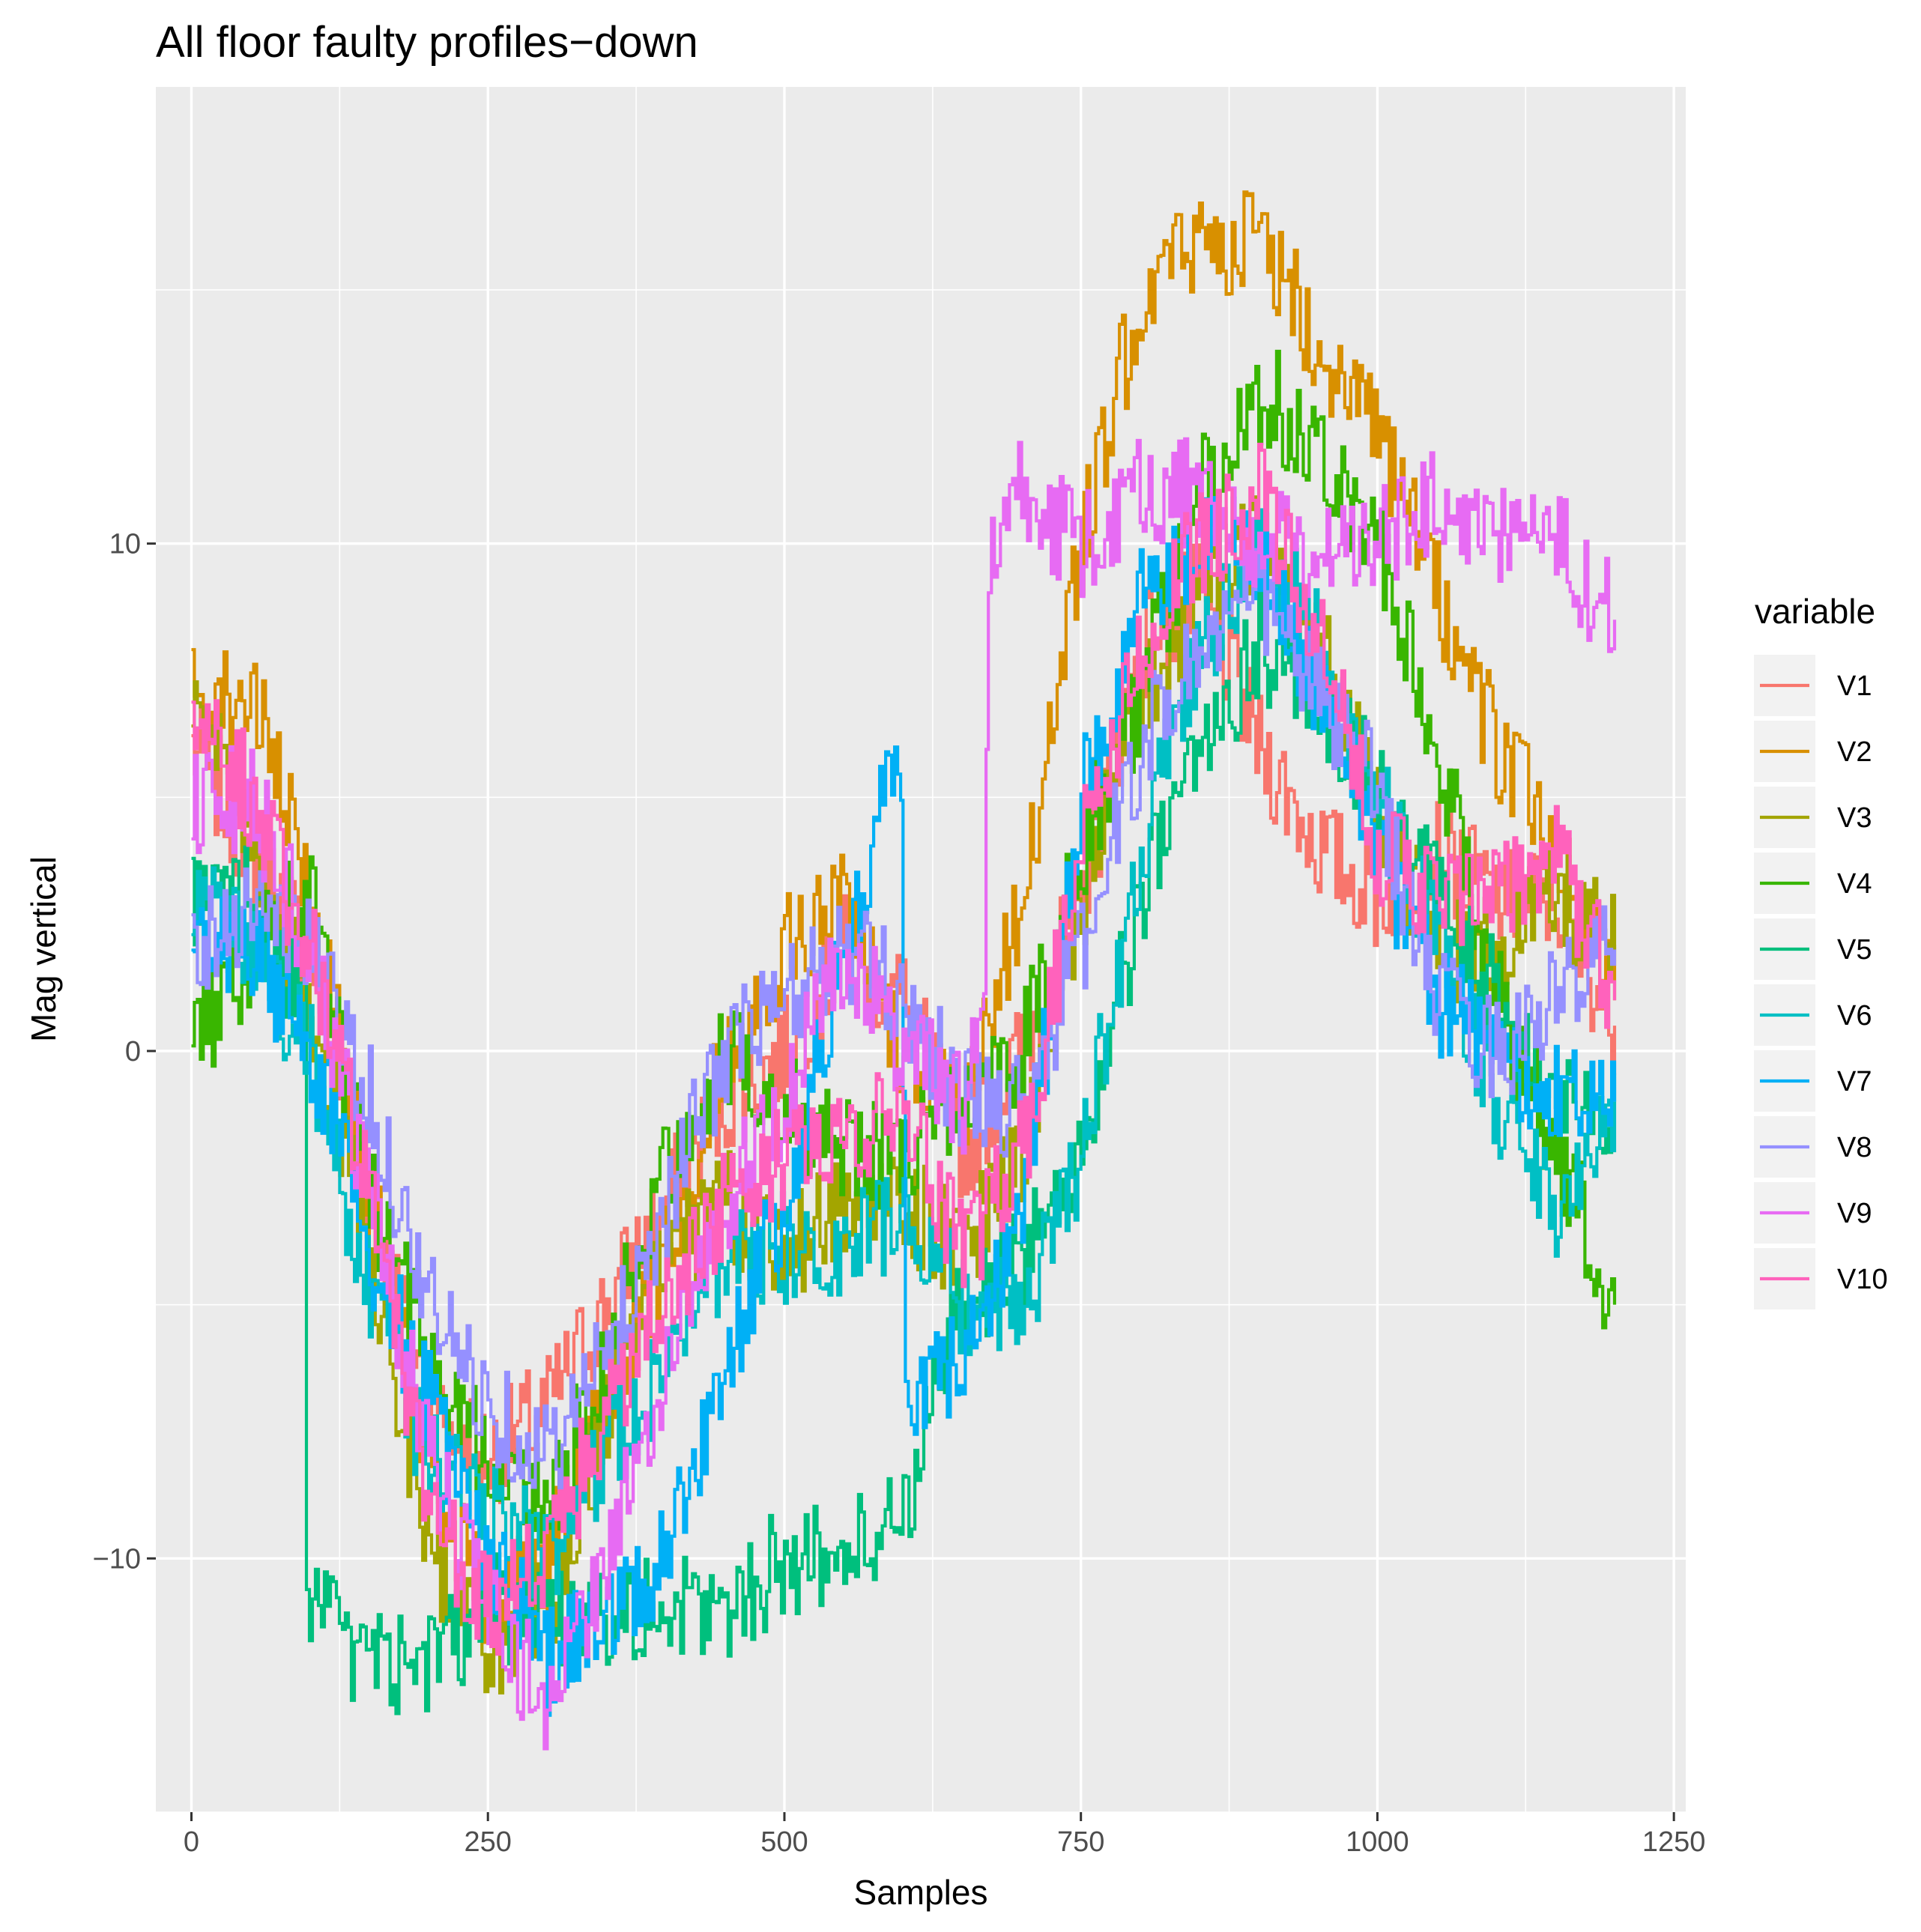 Image resolution: width=1921 pixels, height=1932 pixels. What do you see at coordinates (921, 1892) in the screenshot?
I see `x-axis-title: Samples` at bounding box center [921, 1892].